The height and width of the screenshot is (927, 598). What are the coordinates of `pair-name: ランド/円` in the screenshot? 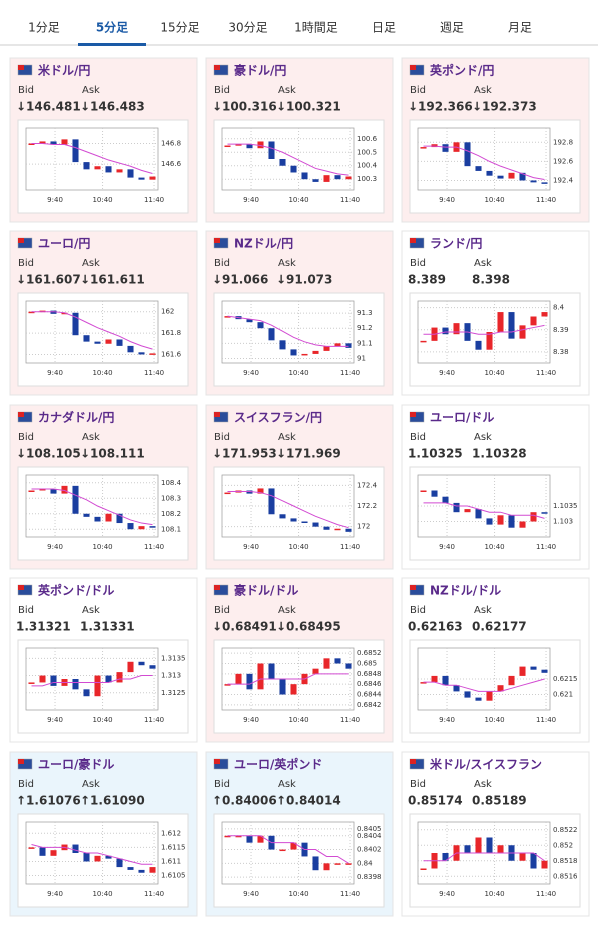 It's located at (456, 244).